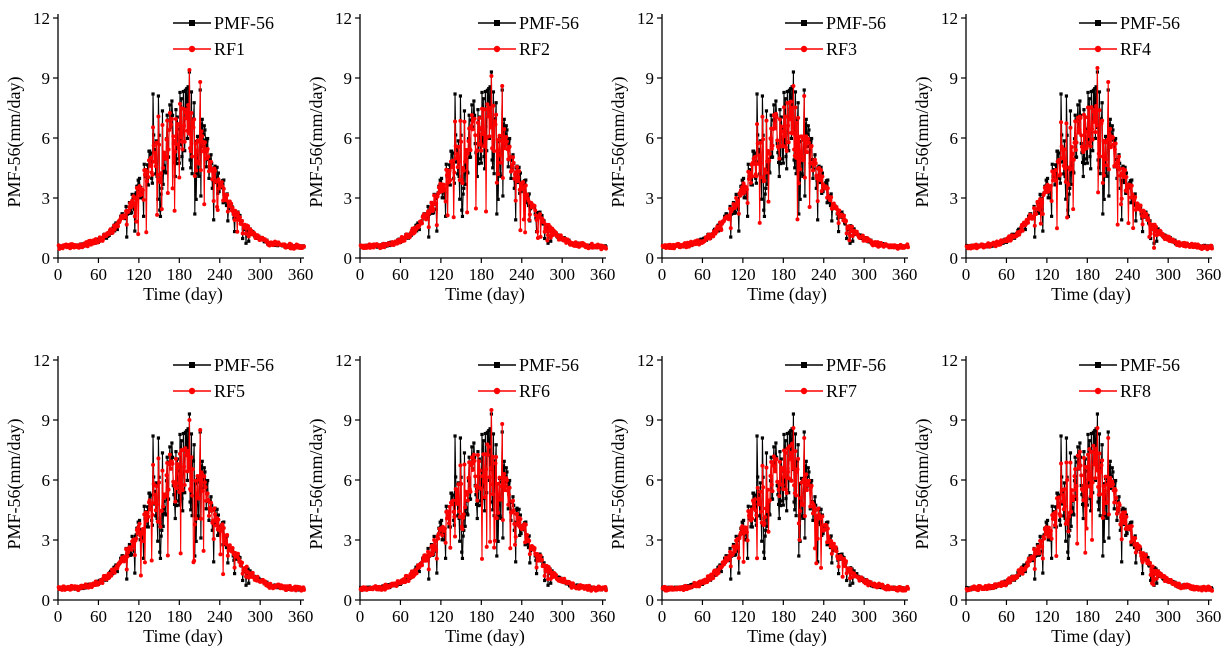 This screenshot has width=1228, height=658. Describe the element at coordinates (784, 616) in the screenshot. I see `x-tick-label: 180` at that location.